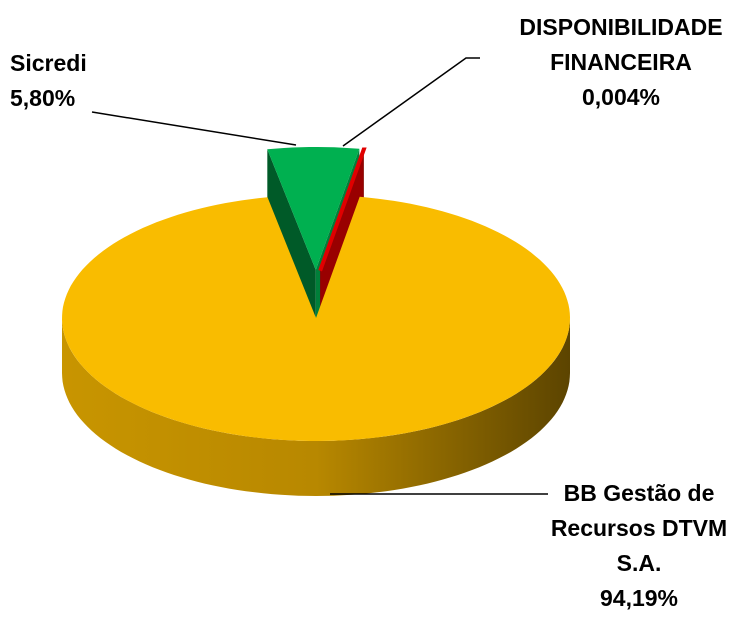 The width and height of the screenshot is (752, 618). Describe the element at coordinates (620, 97) in the screenshot. I see `value-label: 0,004%` at that location.